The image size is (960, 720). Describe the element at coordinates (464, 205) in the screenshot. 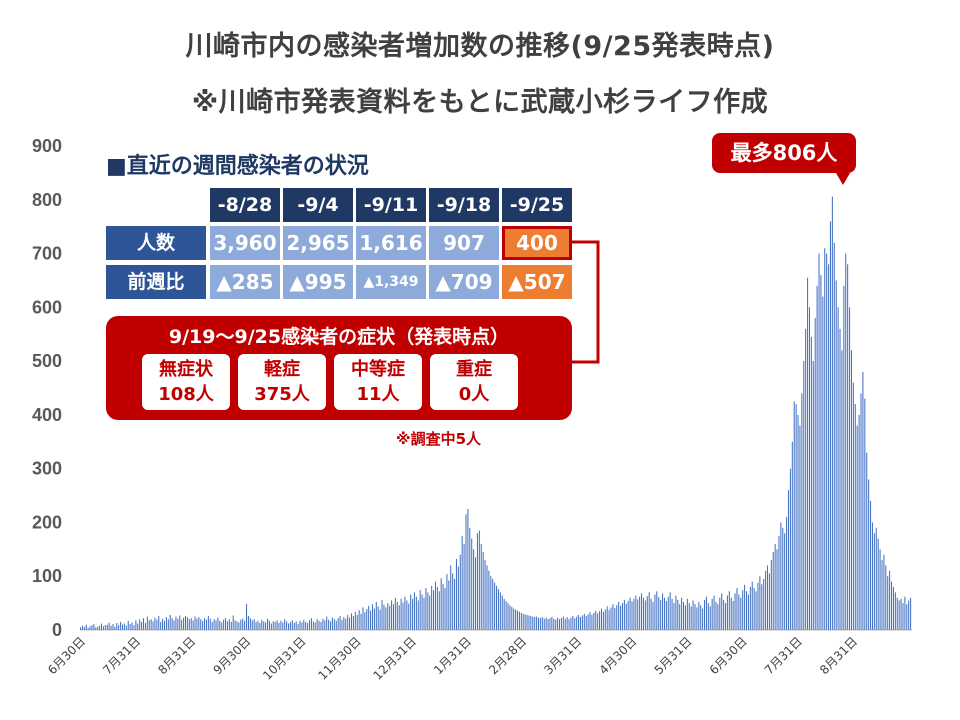

I see `week-header-4: -9/18` at that location.